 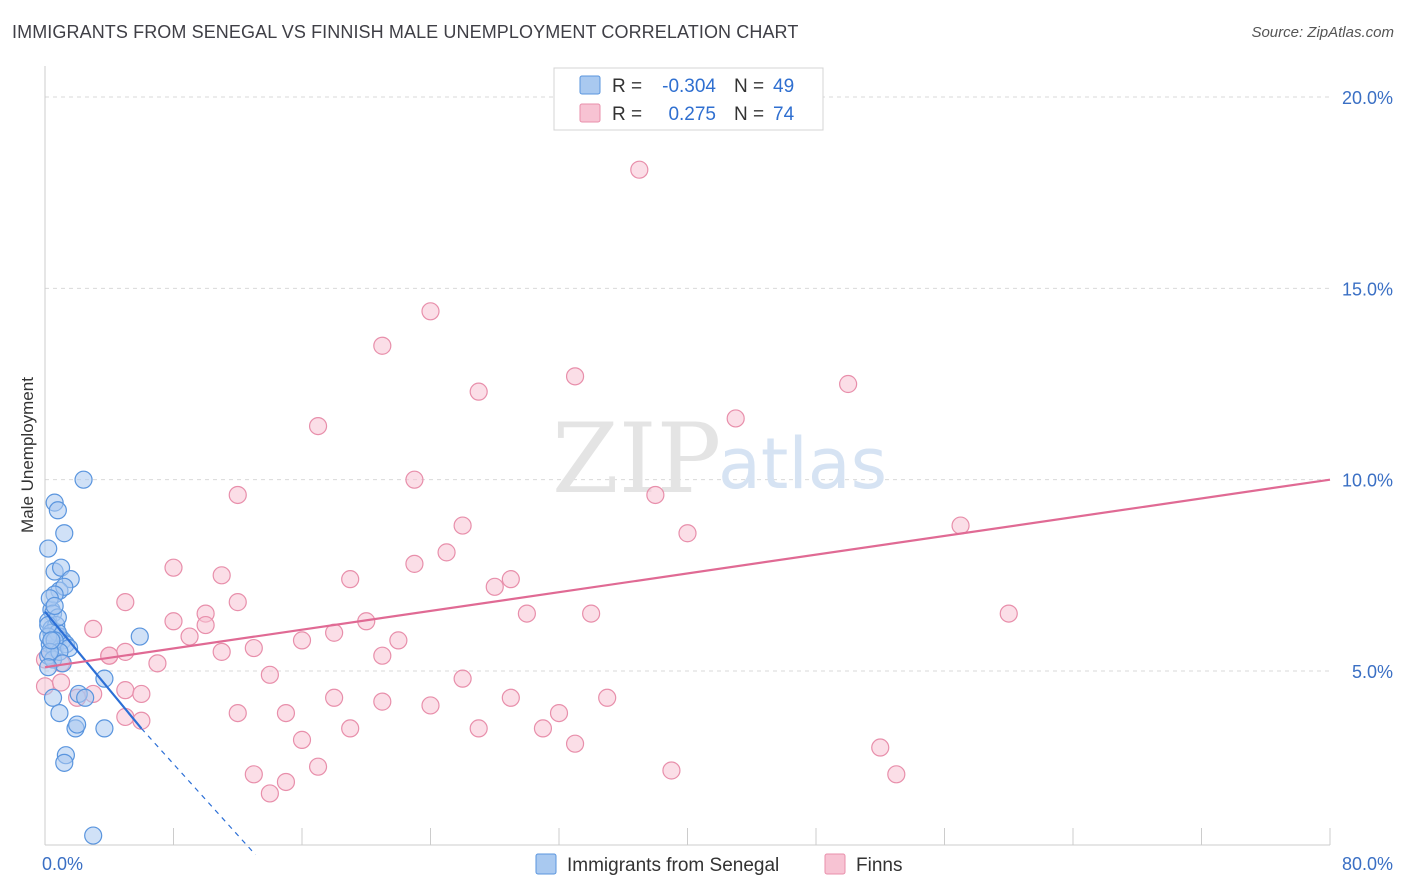 What do you see at coordinates (1367, 289) in the screenshot?
I see `y-tick-label-15: 15.0%` at bounding box center [1367, 289].